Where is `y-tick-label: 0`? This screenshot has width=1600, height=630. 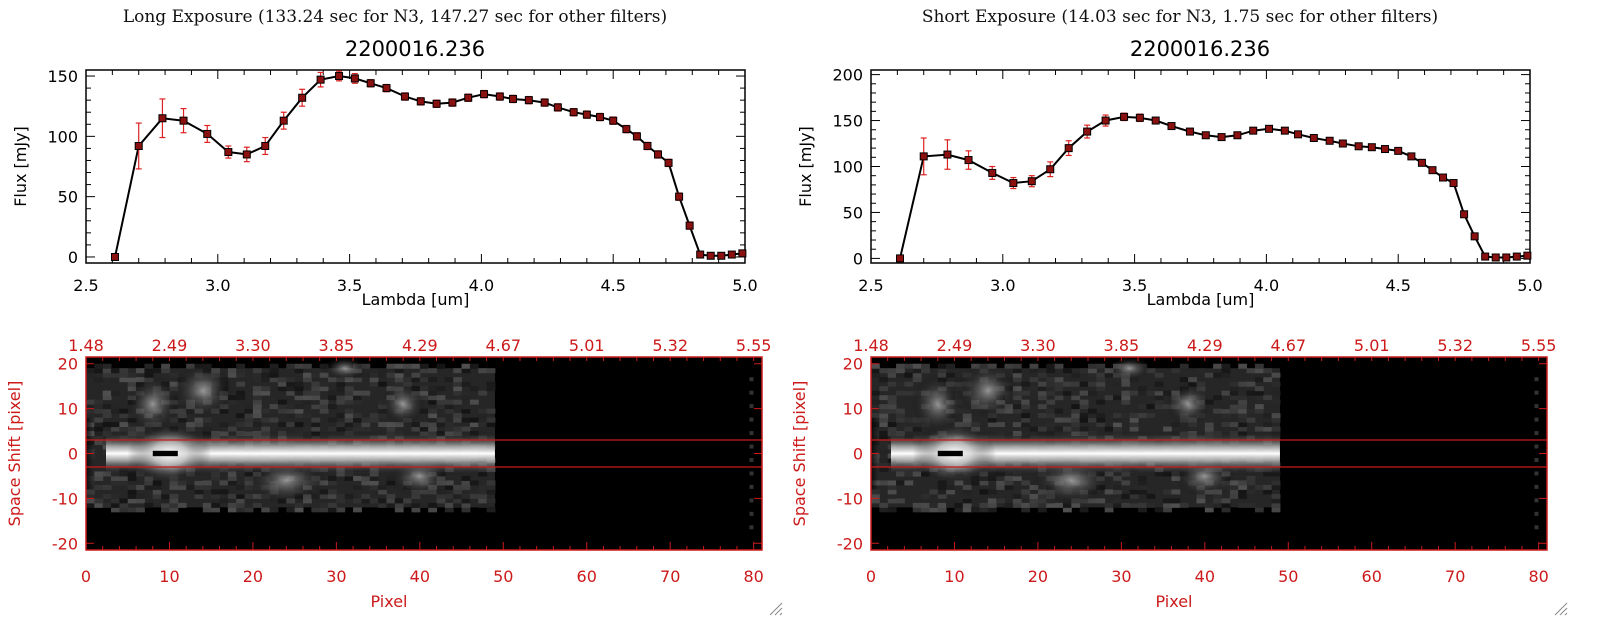 y-tick-label: 0 is located at coordinates (73, 257).